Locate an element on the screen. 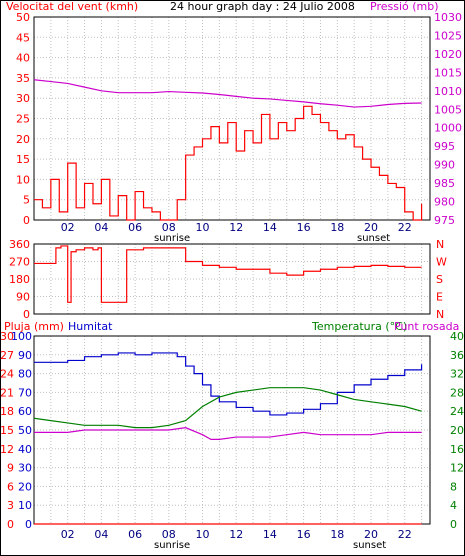 The width and height of the screenshot is (465, 556). rain-tick: 18 is located at coordinates (7, 411).